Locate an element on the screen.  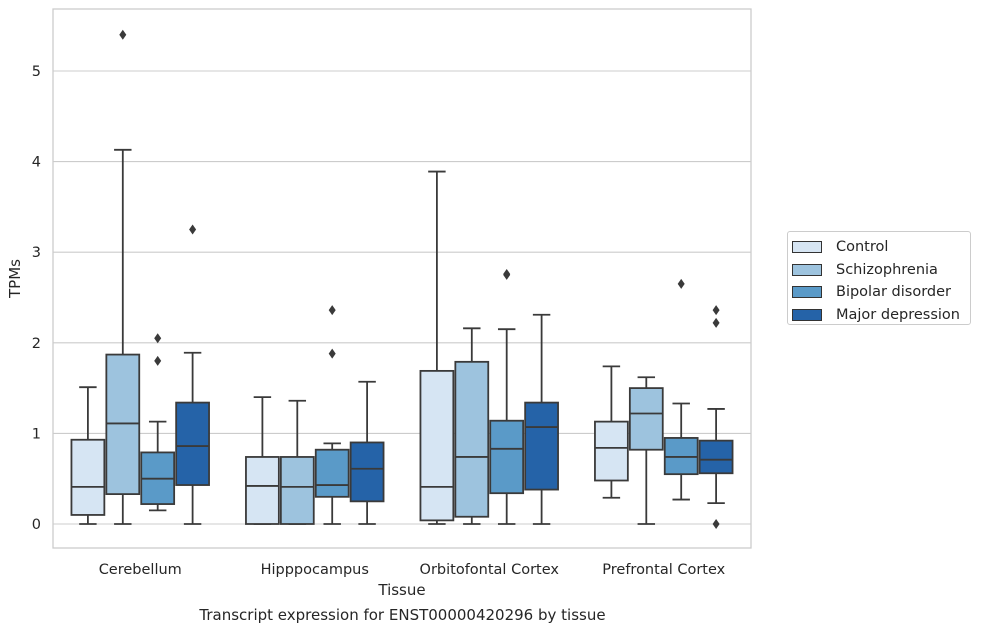
legend-item: Bipolar disorder is located at coordinates (881, 292).